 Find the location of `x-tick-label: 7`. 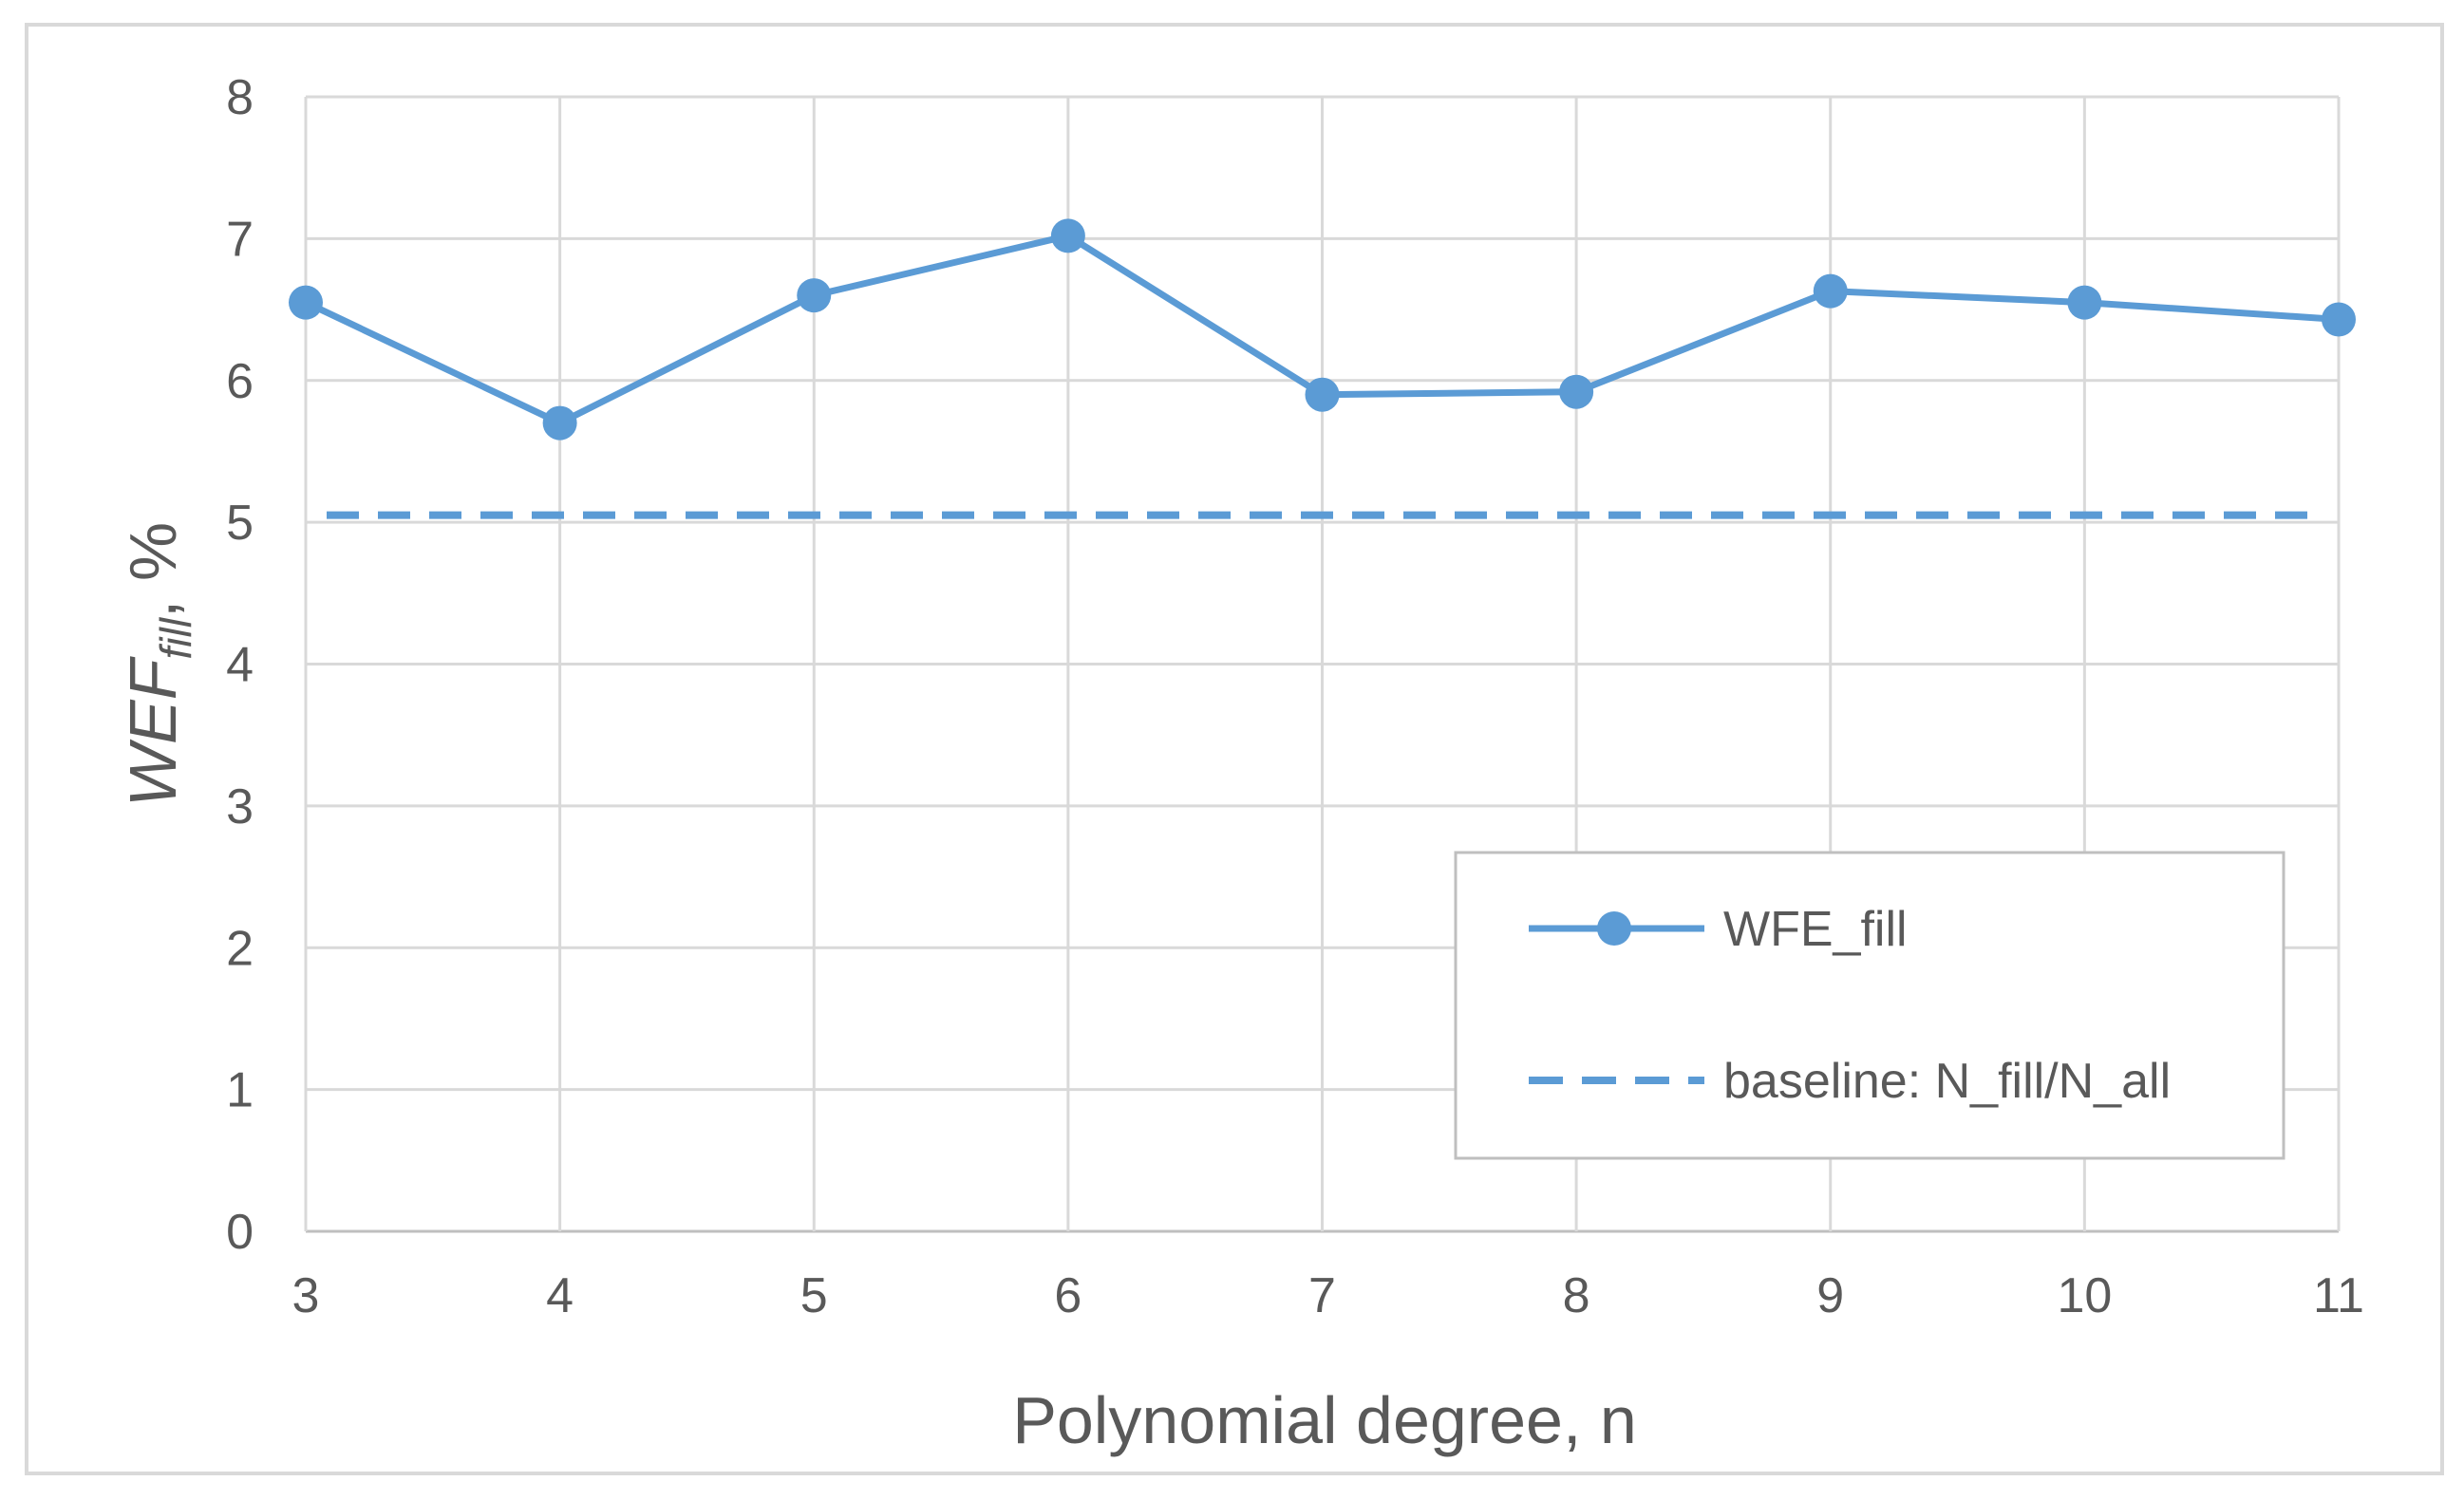

x-tick-label: 7 is located at coordinates (1322, 1295).